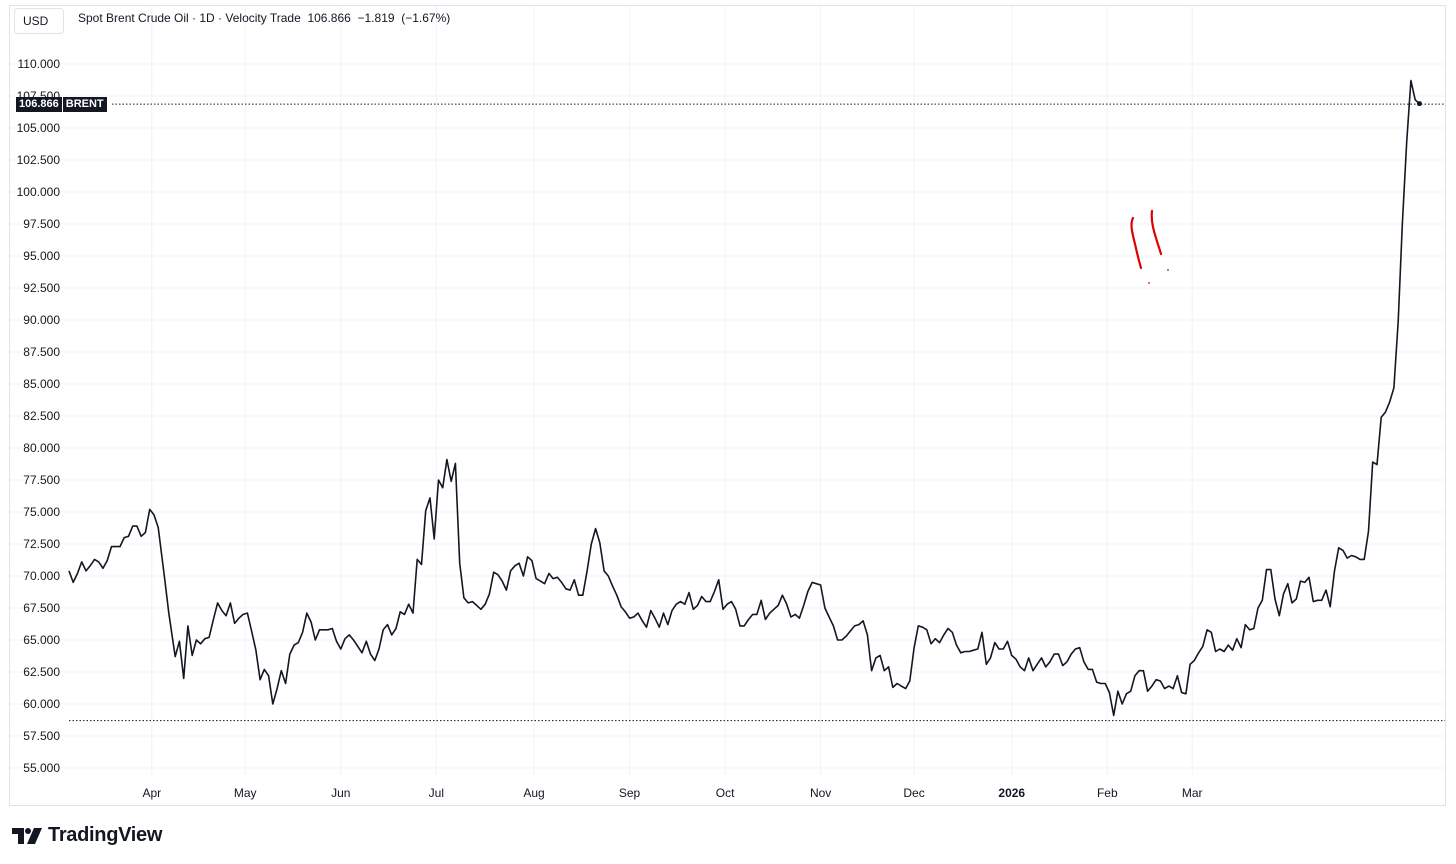  Describe the element at coordinates (41, 384) in the screenshot. I see `y-tick-label: 85.000` at that location.